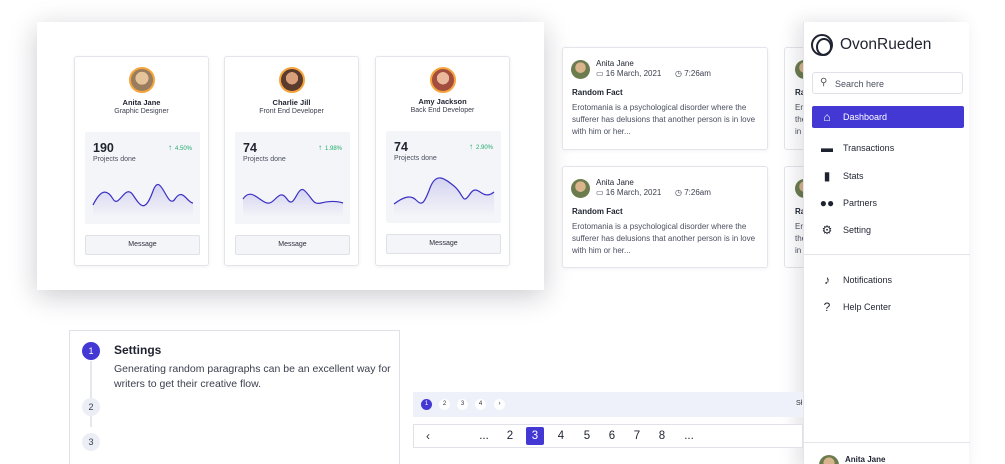 The width and height of the screenshot is (1005, 464). I want to click on stats-box: 74 Projects done ↑ 2.90%, so click(443, 177).